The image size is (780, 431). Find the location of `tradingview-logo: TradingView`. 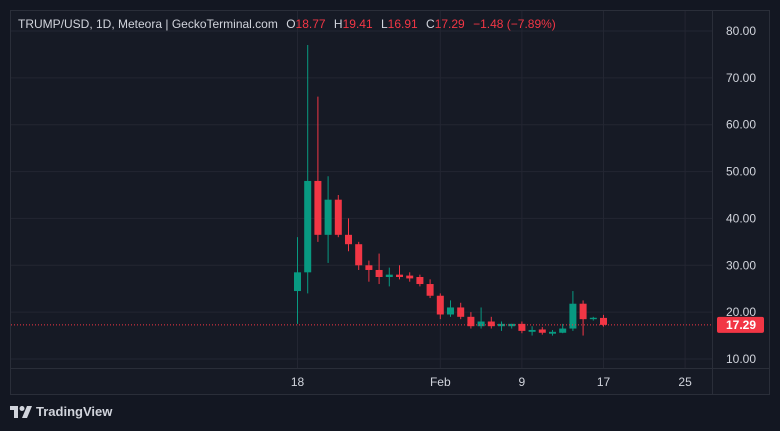

tradingview-logo: TradingView is located at coordinates (61, 411).